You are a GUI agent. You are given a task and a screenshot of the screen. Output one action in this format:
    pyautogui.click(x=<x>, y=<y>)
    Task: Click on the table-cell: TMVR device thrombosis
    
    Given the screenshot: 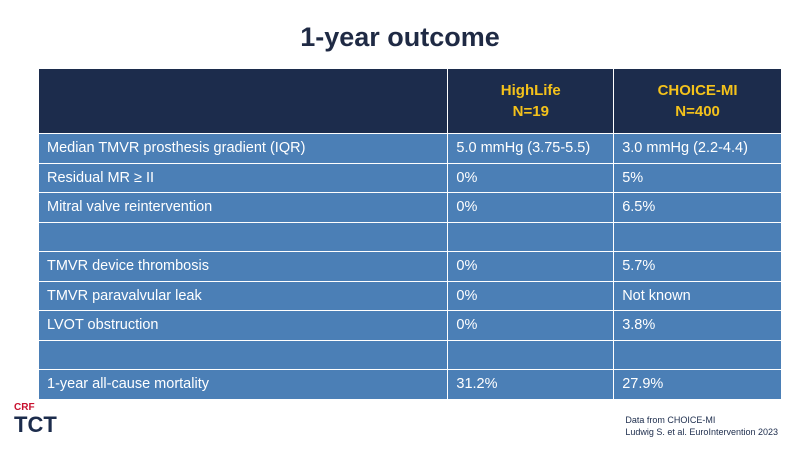 What is the action you would take?
    pyautogui.click(x=243, y=266)
    